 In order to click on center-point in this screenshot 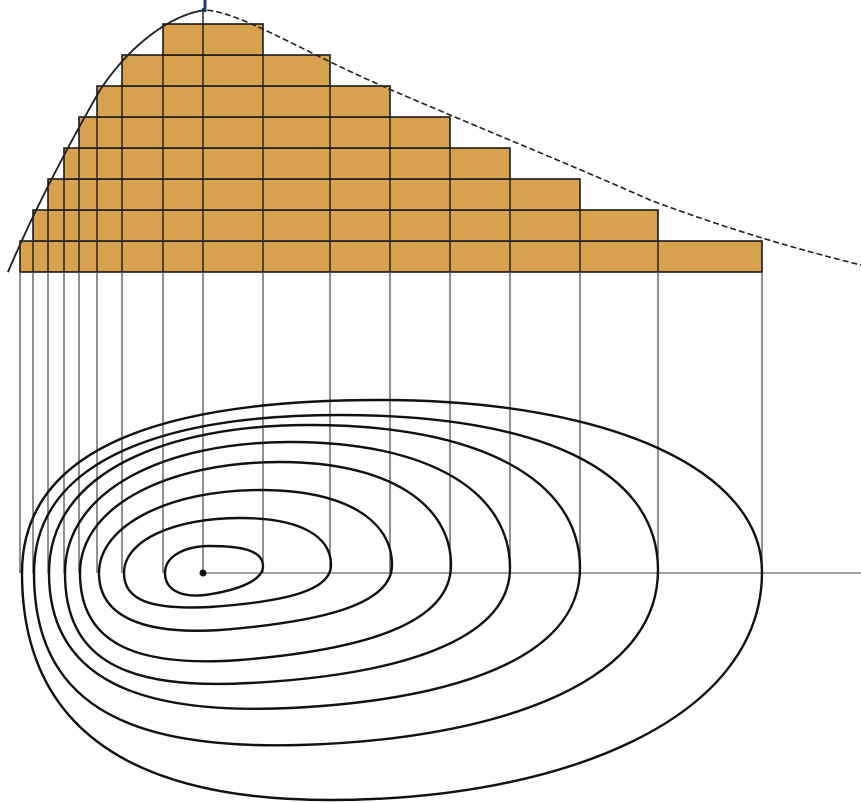, I will do `click(203, 573)`.